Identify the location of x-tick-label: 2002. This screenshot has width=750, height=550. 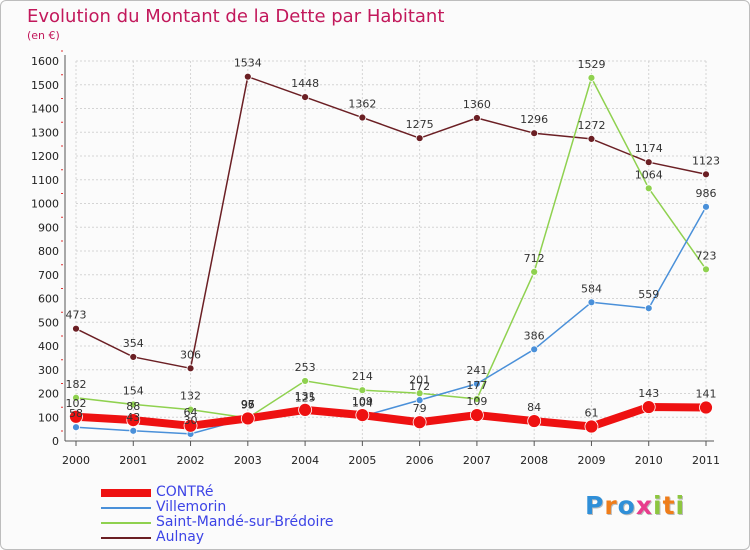
(191, 460).